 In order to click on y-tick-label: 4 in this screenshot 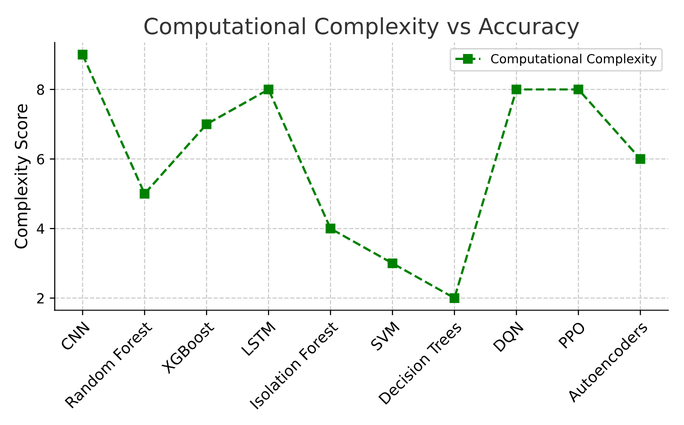, I will do `click(40, 229)`.